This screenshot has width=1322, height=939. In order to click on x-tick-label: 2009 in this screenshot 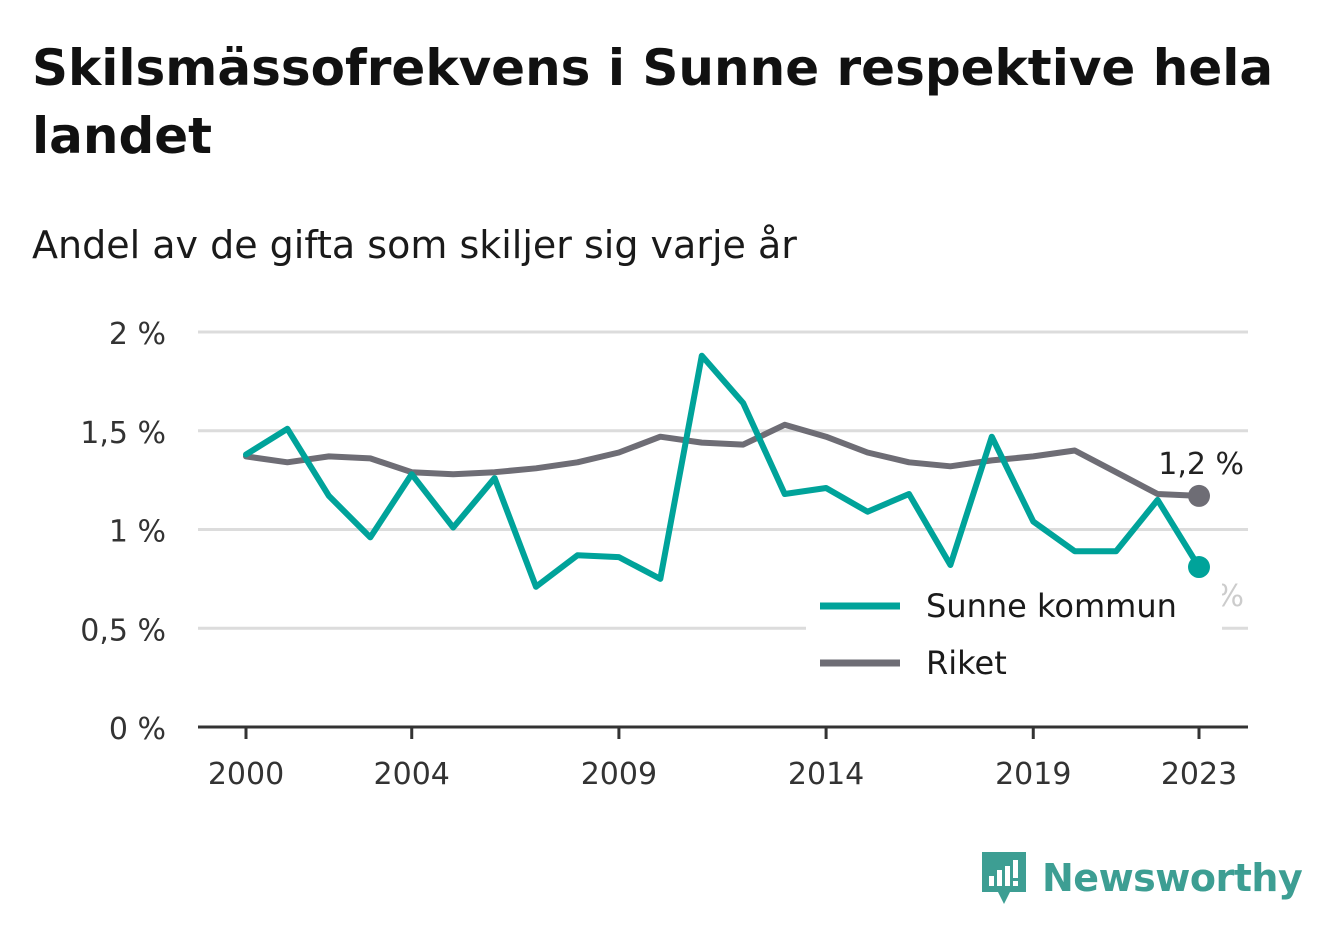, I will do `click(619, 774)`.